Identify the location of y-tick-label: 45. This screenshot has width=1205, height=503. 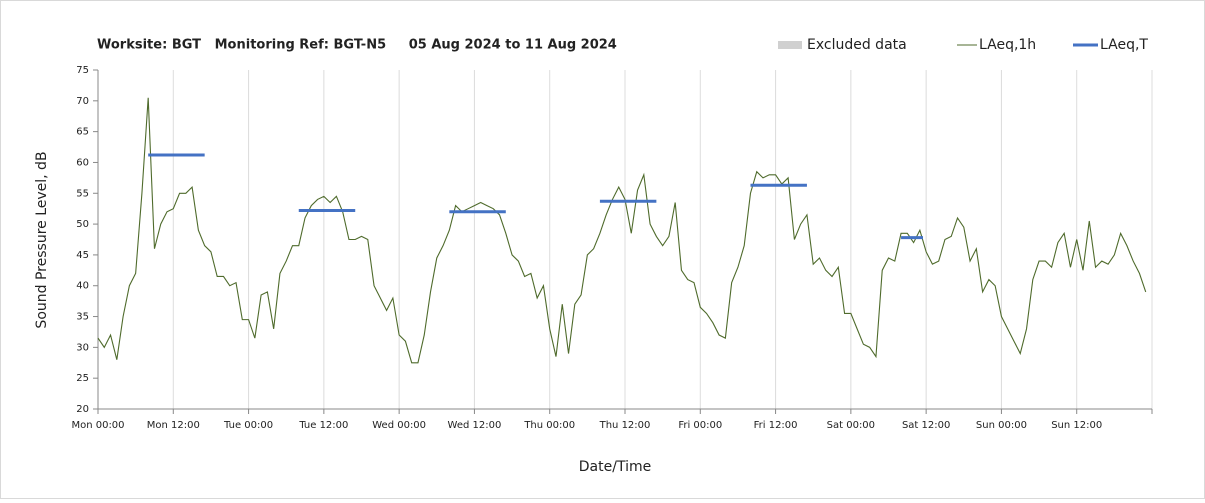
(82, 255).